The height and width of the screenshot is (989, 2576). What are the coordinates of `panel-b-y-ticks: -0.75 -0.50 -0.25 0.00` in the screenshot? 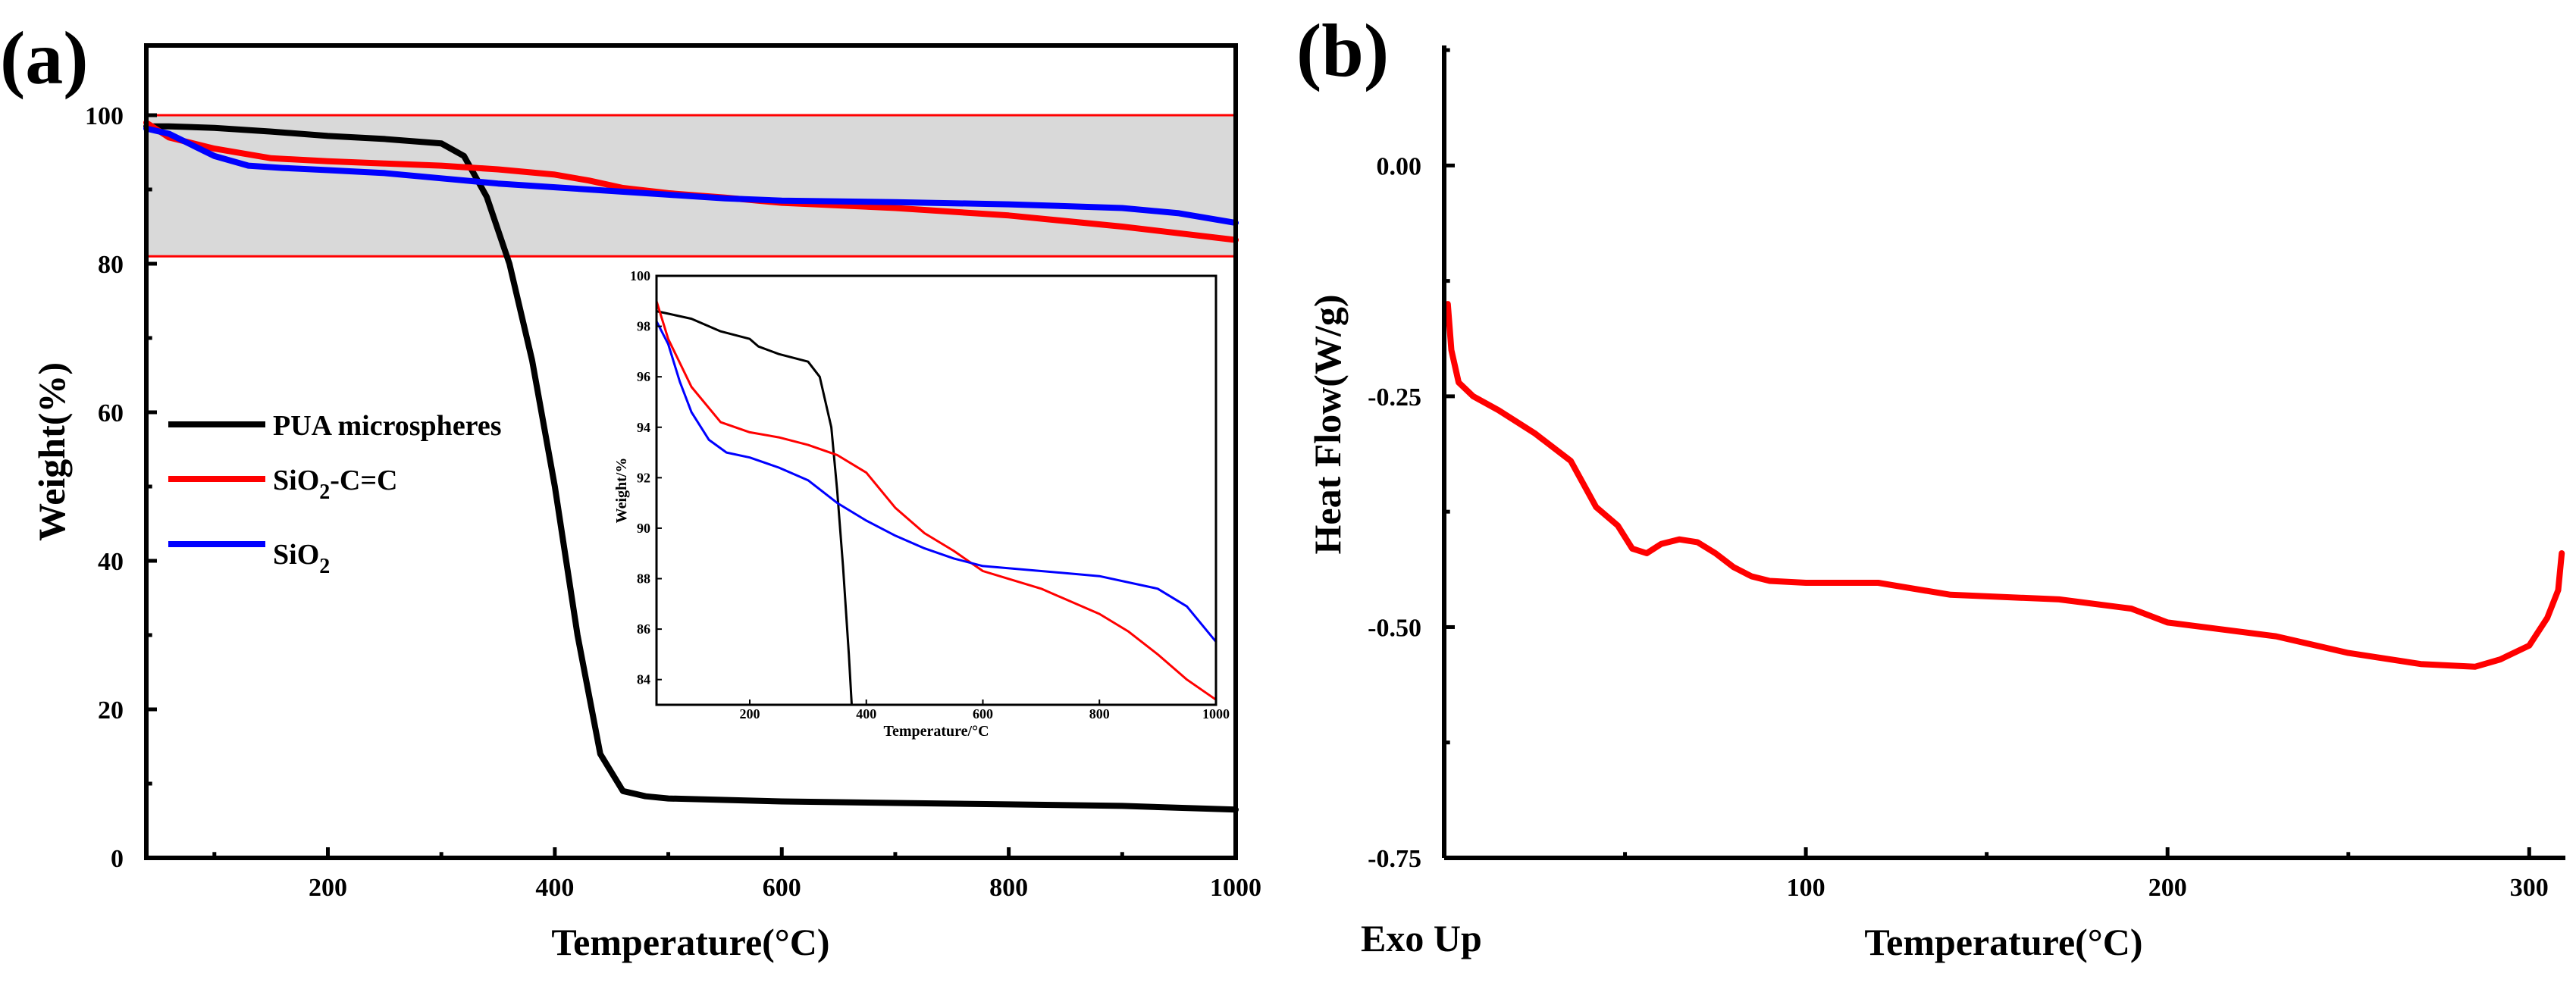 It's located at (1411, 460).